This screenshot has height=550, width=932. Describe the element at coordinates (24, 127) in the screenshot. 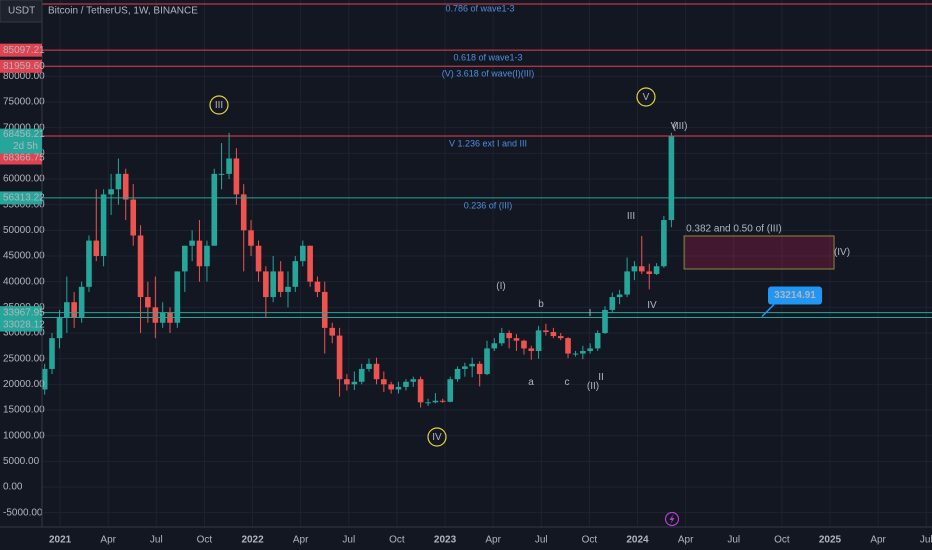

I see `y-tick-label: 70000.00` at that location.